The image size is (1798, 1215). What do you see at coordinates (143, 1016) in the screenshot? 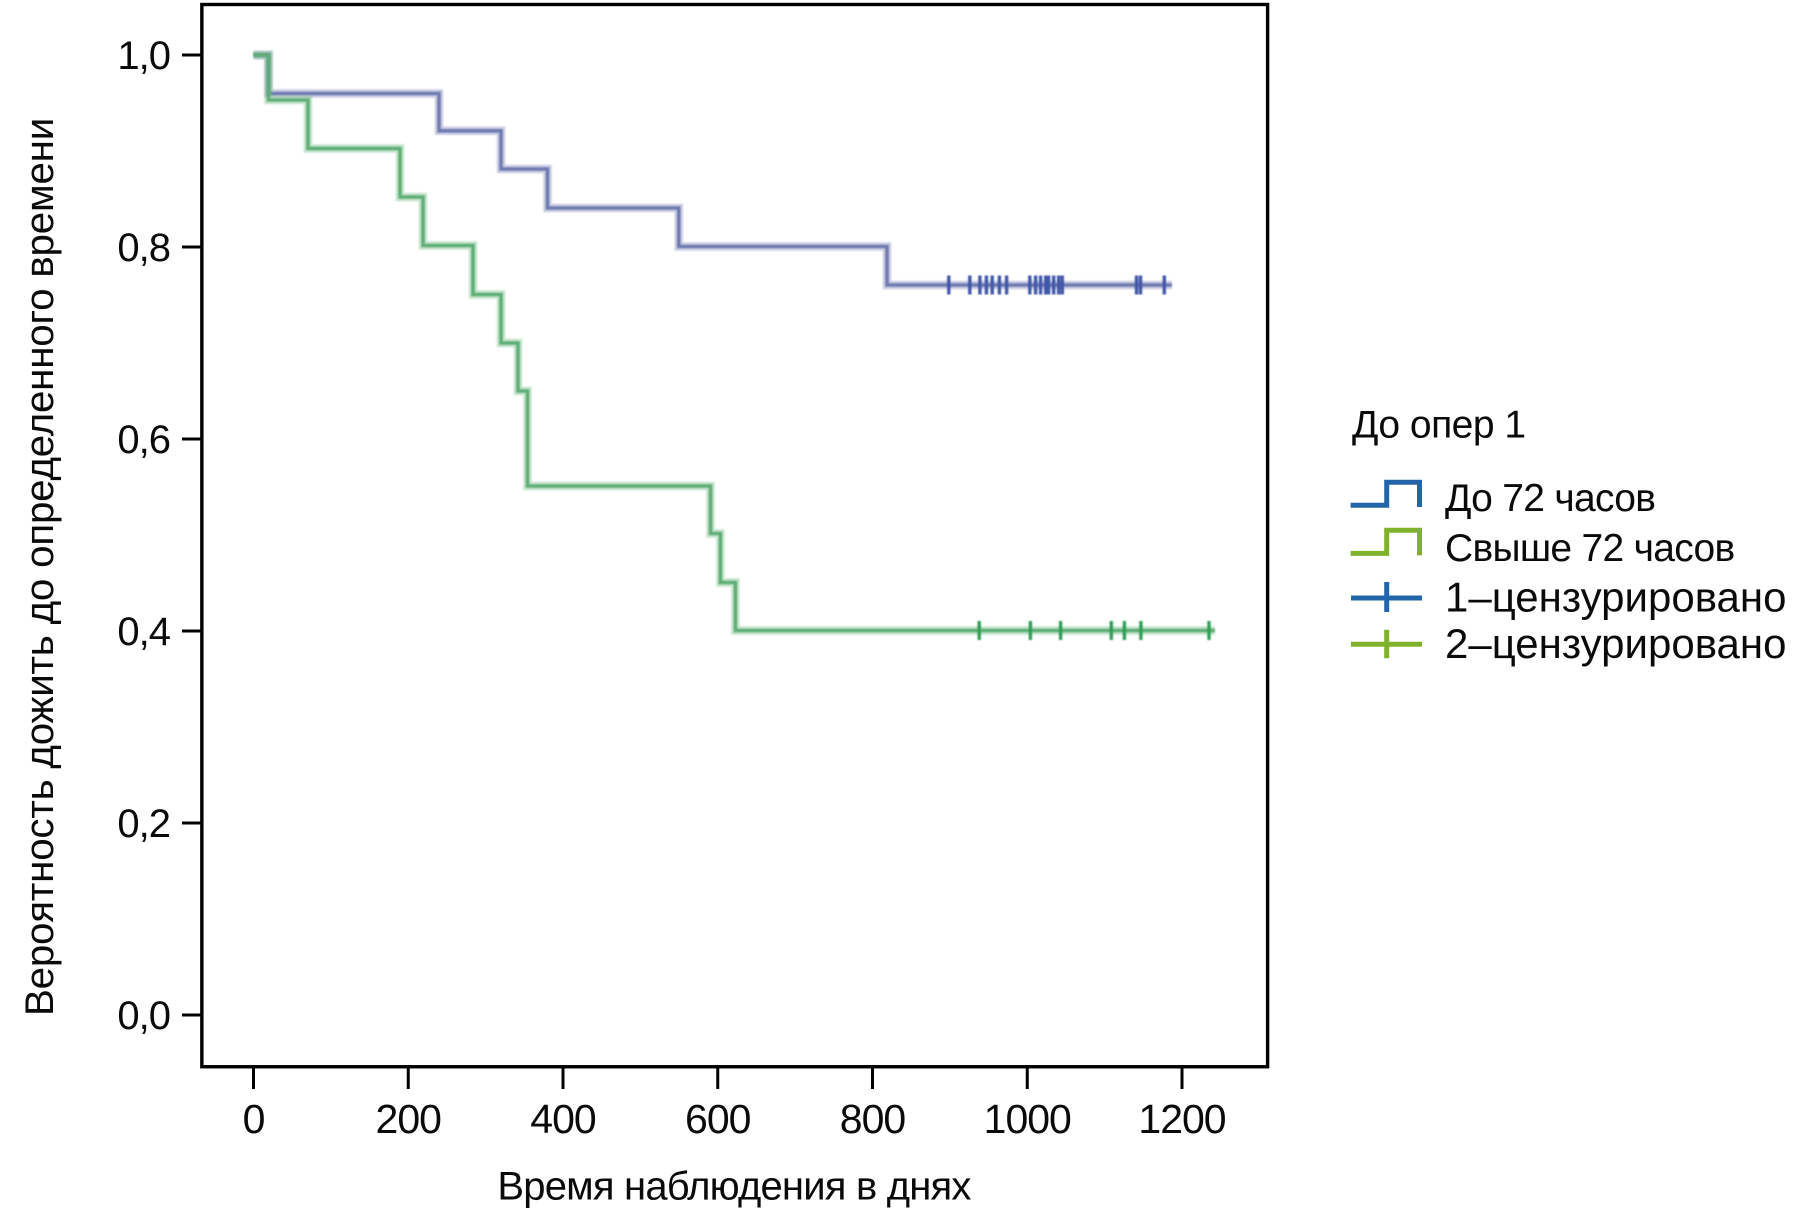
I see `svg-text: 0,0` at bounding box center [143, 1016].